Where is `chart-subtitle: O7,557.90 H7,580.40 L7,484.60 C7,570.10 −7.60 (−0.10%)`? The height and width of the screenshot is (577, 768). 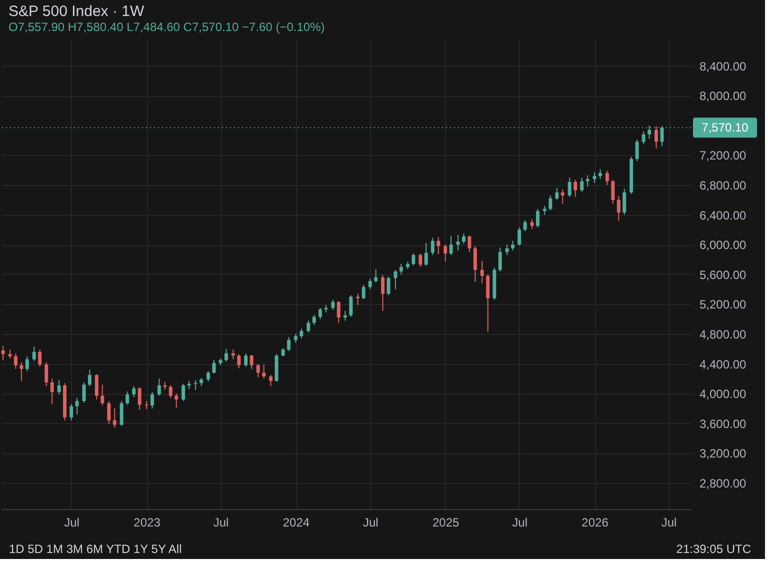
chart-subtitle: O7,557.90 H7,580.40 L7,484.60 C7,570.10 −7.60 (−0.10%) is located at coordinates (166, 27).